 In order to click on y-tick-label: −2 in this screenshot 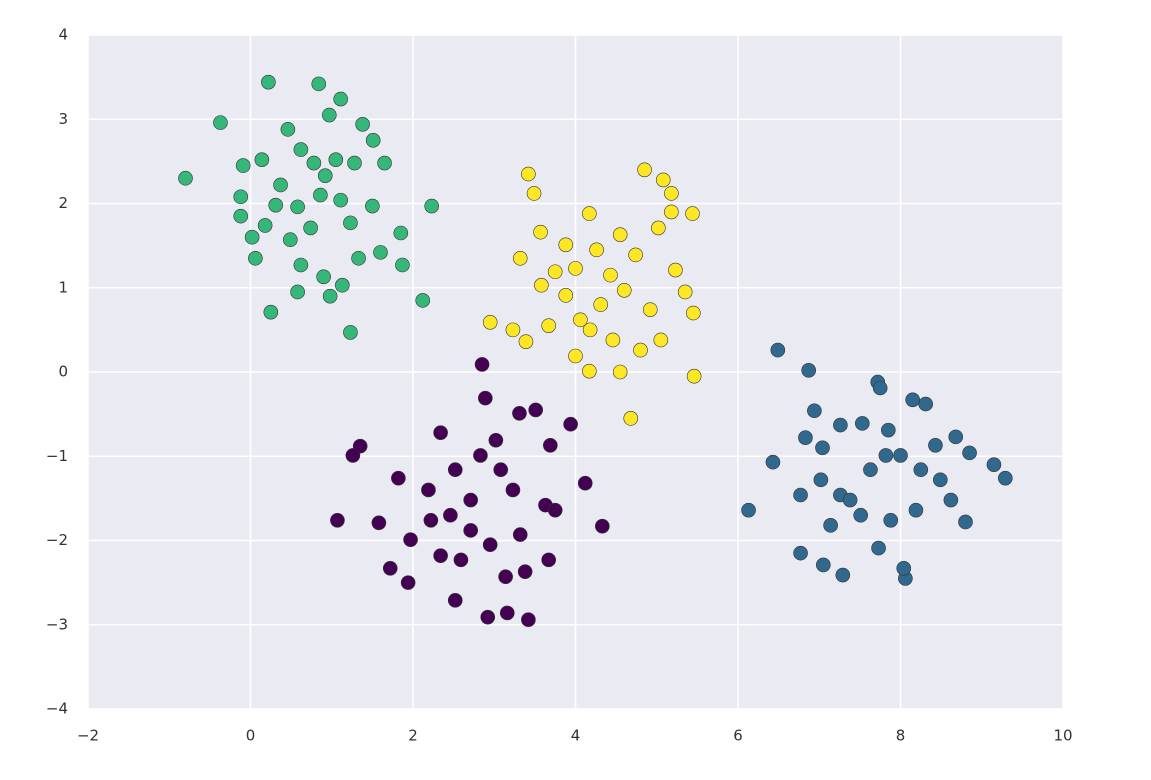, I will do `click(57, 540)`.